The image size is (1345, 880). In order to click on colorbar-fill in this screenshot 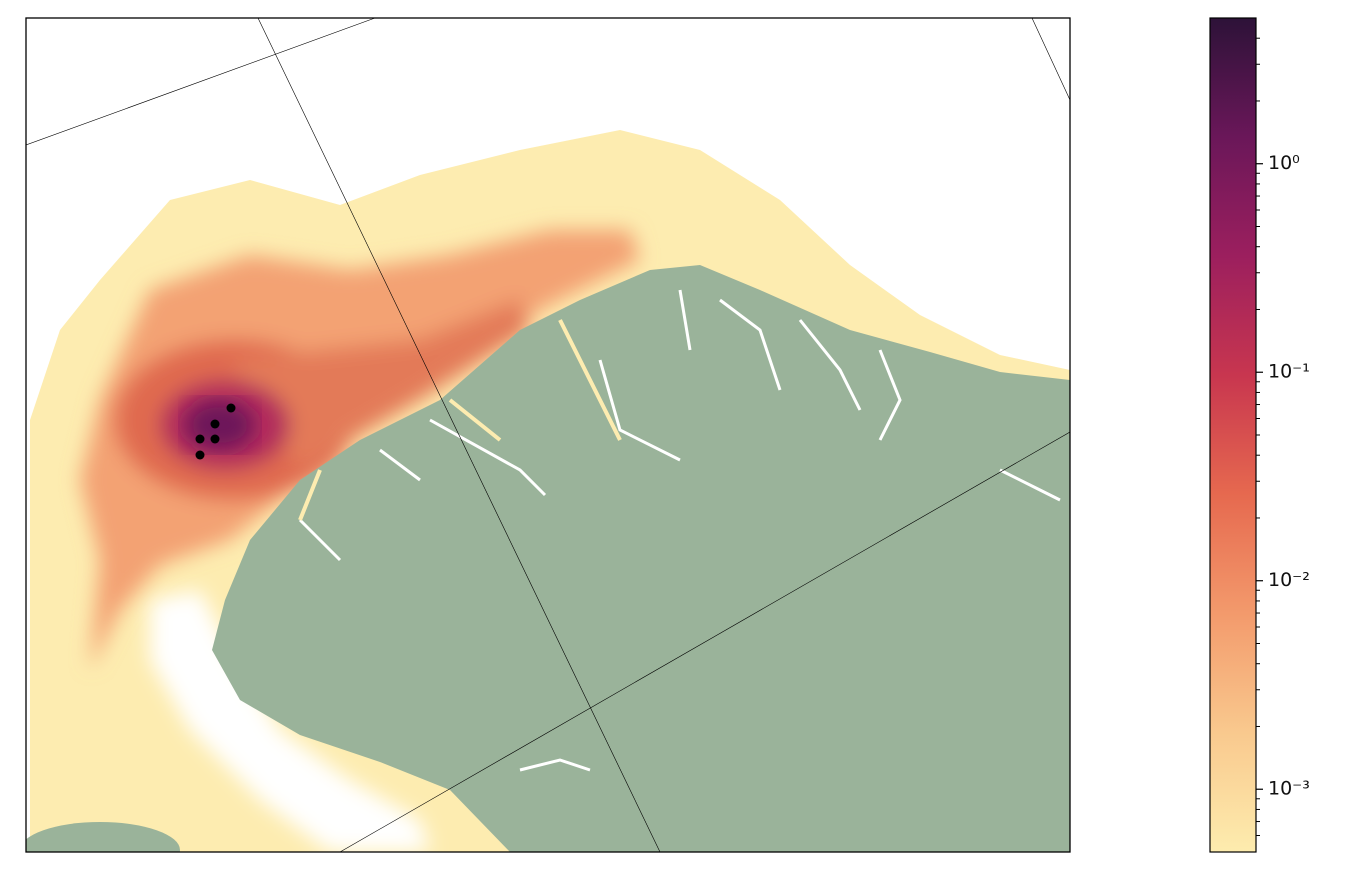, I will do `click(1233, 435)`.